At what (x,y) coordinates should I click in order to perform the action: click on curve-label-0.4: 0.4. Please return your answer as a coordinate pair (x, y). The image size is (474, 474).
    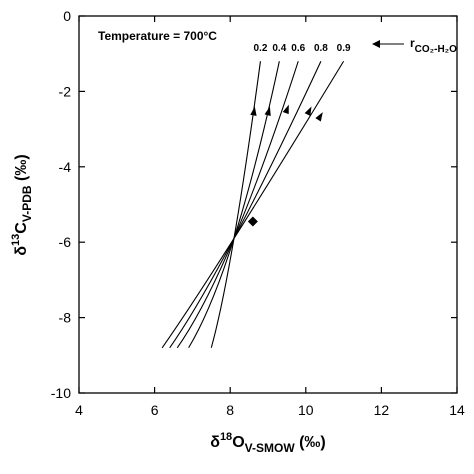
    Looking at the image, I should click on (279, 48).